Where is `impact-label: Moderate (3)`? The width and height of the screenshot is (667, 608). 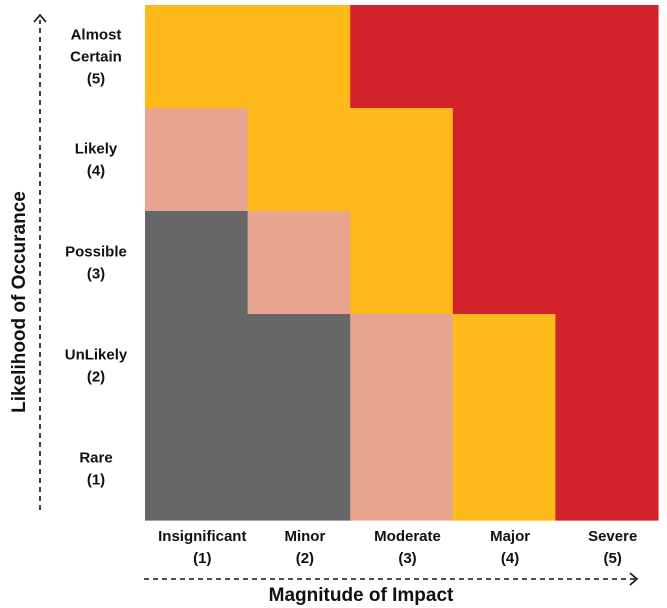 impact-label: Moderate (3) is located at coordinates (407, 547).